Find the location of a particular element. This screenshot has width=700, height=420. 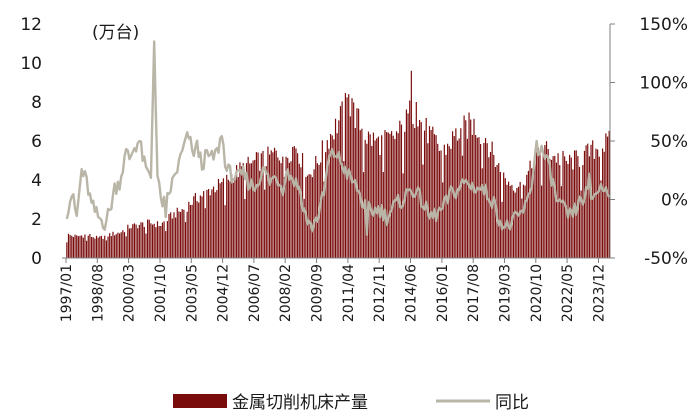

legend-swatch-bar is located at coordinates (200, 401).